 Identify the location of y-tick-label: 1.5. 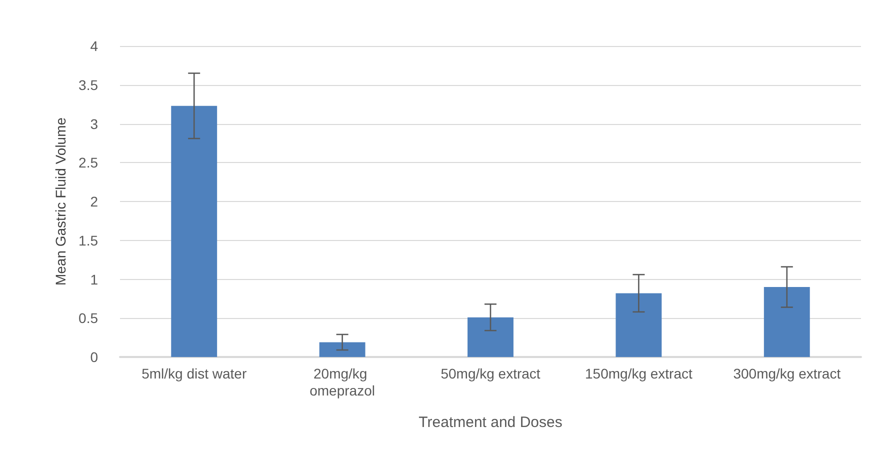
(88, 240).